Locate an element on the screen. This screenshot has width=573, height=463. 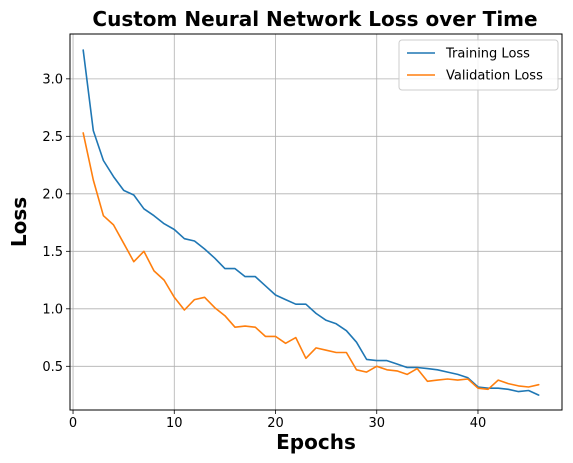
legend-box is located at coordinates (478, 65).